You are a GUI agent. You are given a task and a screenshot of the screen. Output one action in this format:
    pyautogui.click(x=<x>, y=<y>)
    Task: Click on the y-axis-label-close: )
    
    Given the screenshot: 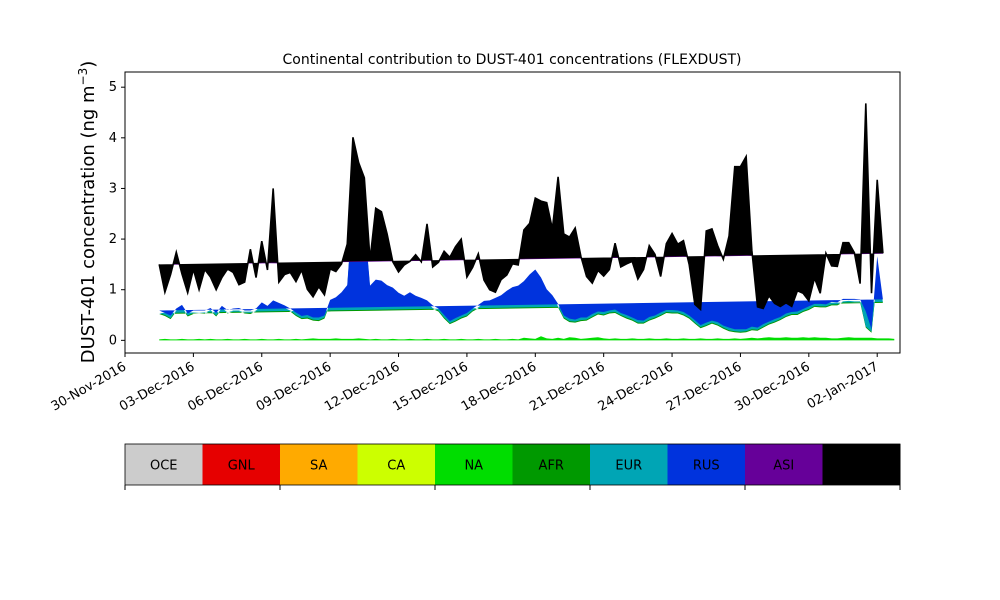 What is the action you would take?
    pyautogui.click(x=88, y=64)
    